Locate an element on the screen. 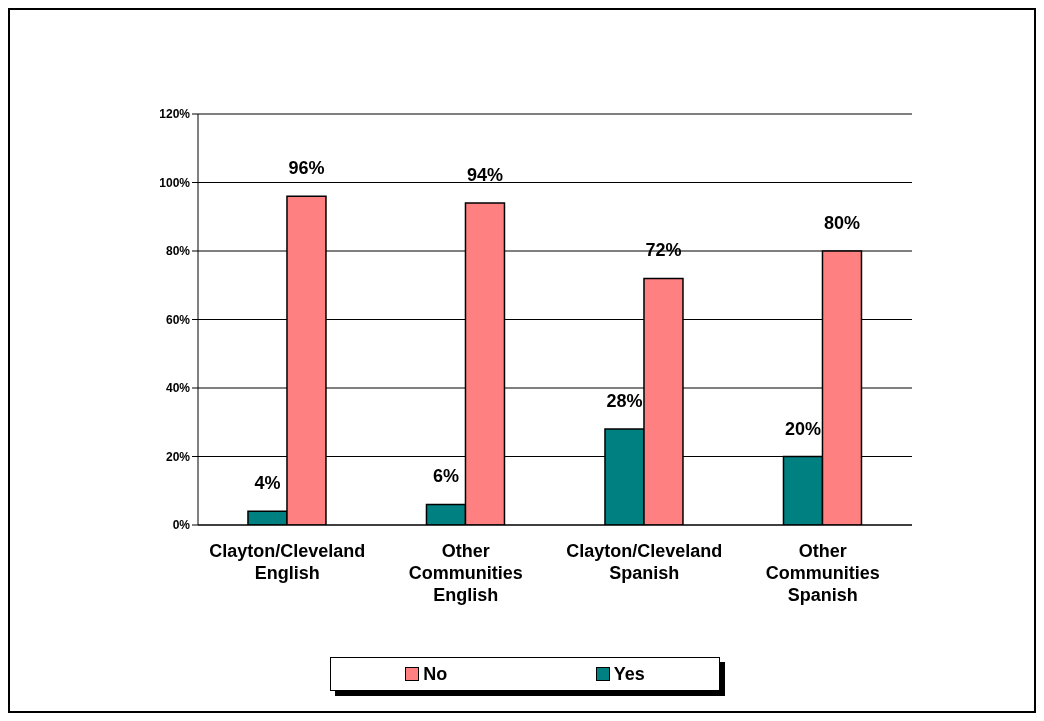  x-tick-label: Other Communities Spanish is located at coordinates (822, 573).